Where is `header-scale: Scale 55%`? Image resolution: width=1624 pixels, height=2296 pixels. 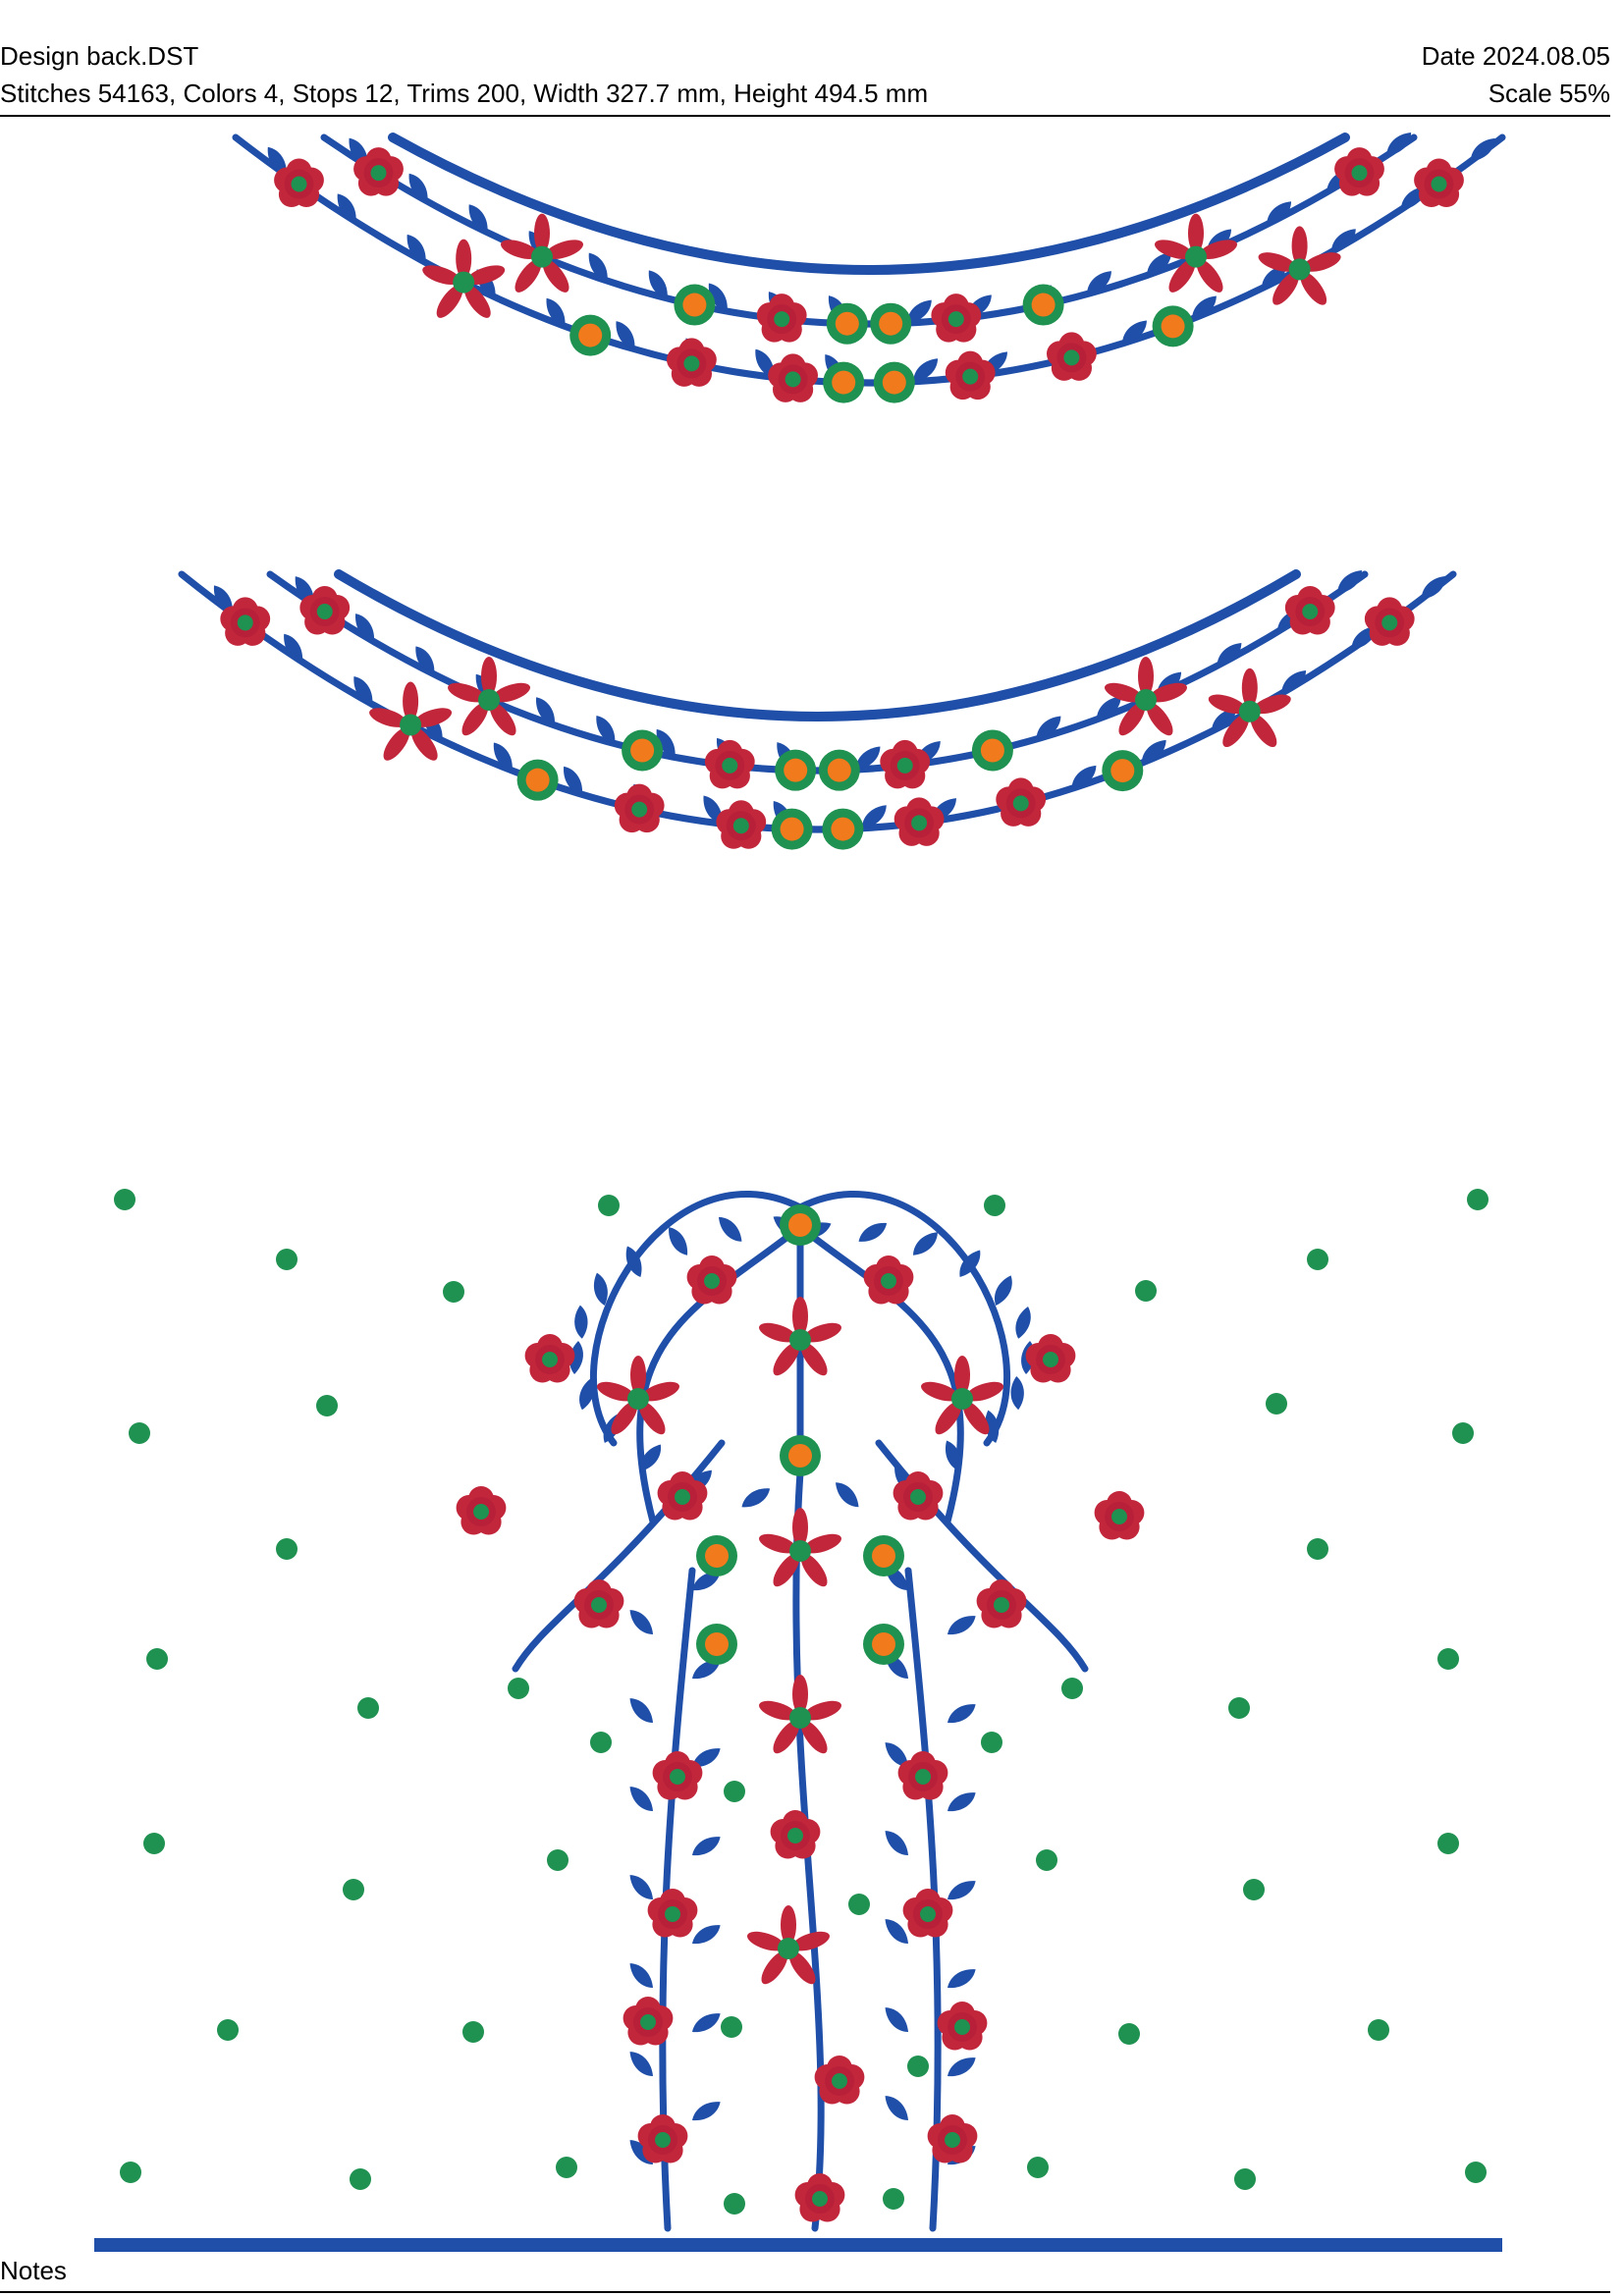
header-scale: Scale 55% is located at coordinates (1549, 93).